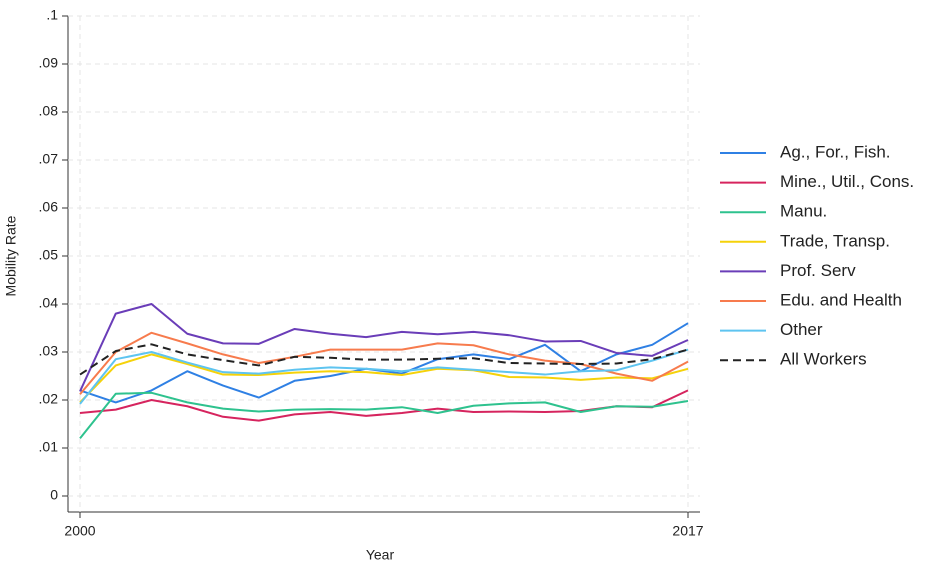 The height and width of the screenshot is (565, 951). I want to click on legend-label: All Workers, so click(823, 359).